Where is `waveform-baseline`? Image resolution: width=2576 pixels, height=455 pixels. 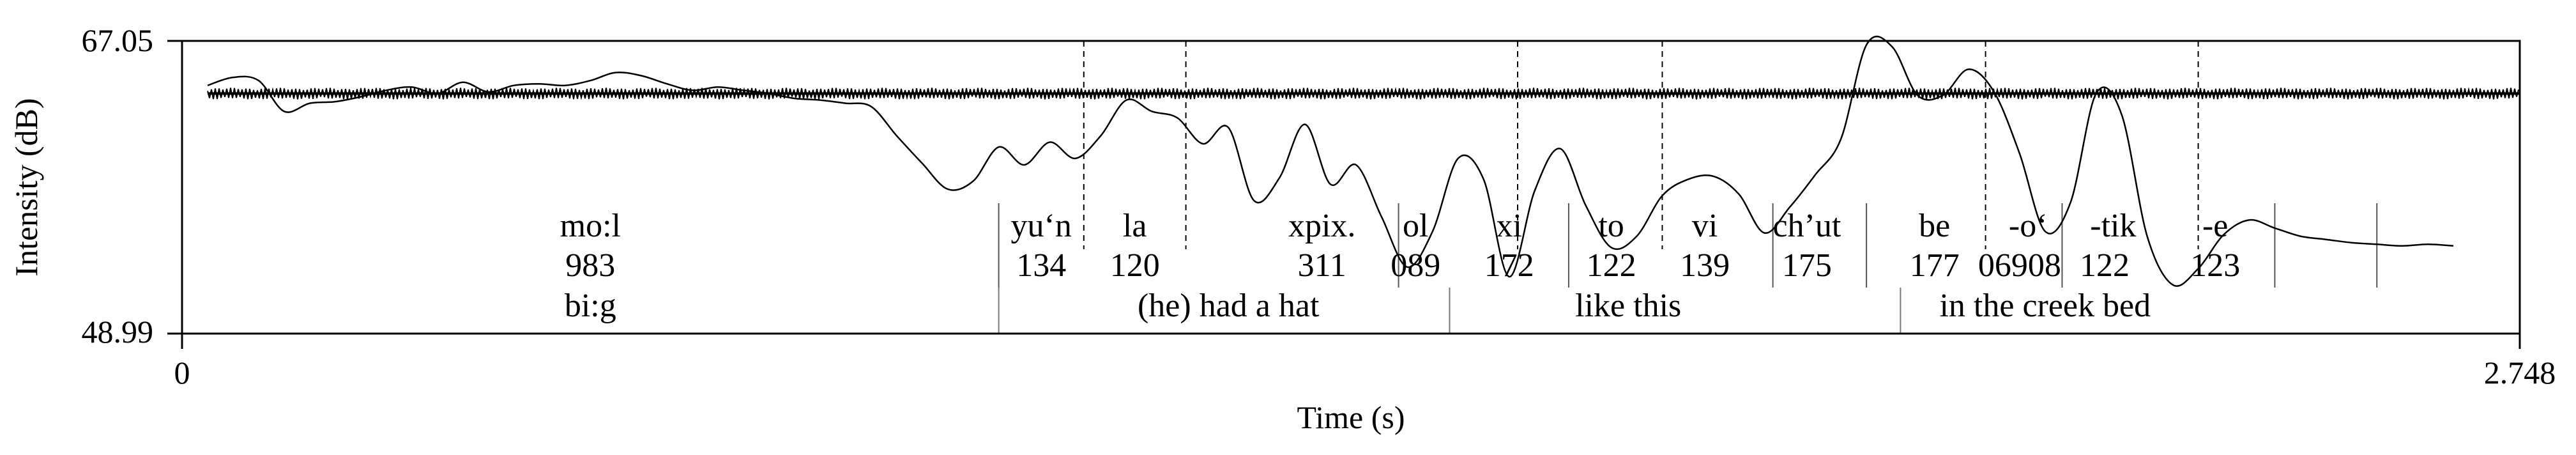 waveform-baseline is located at coordinates (1363, 93).